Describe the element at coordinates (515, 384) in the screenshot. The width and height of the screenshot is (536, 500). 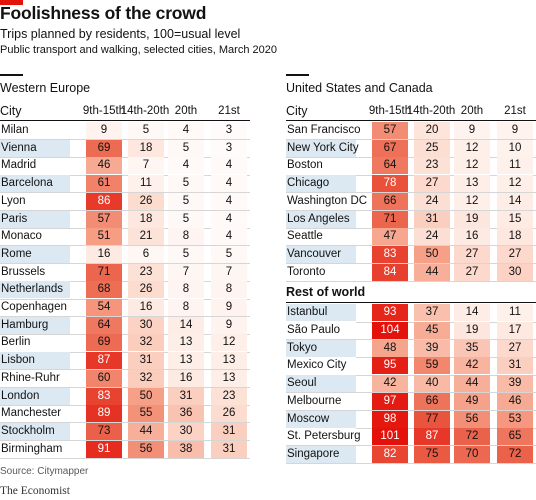
I see `value-cell: 39` at that location.